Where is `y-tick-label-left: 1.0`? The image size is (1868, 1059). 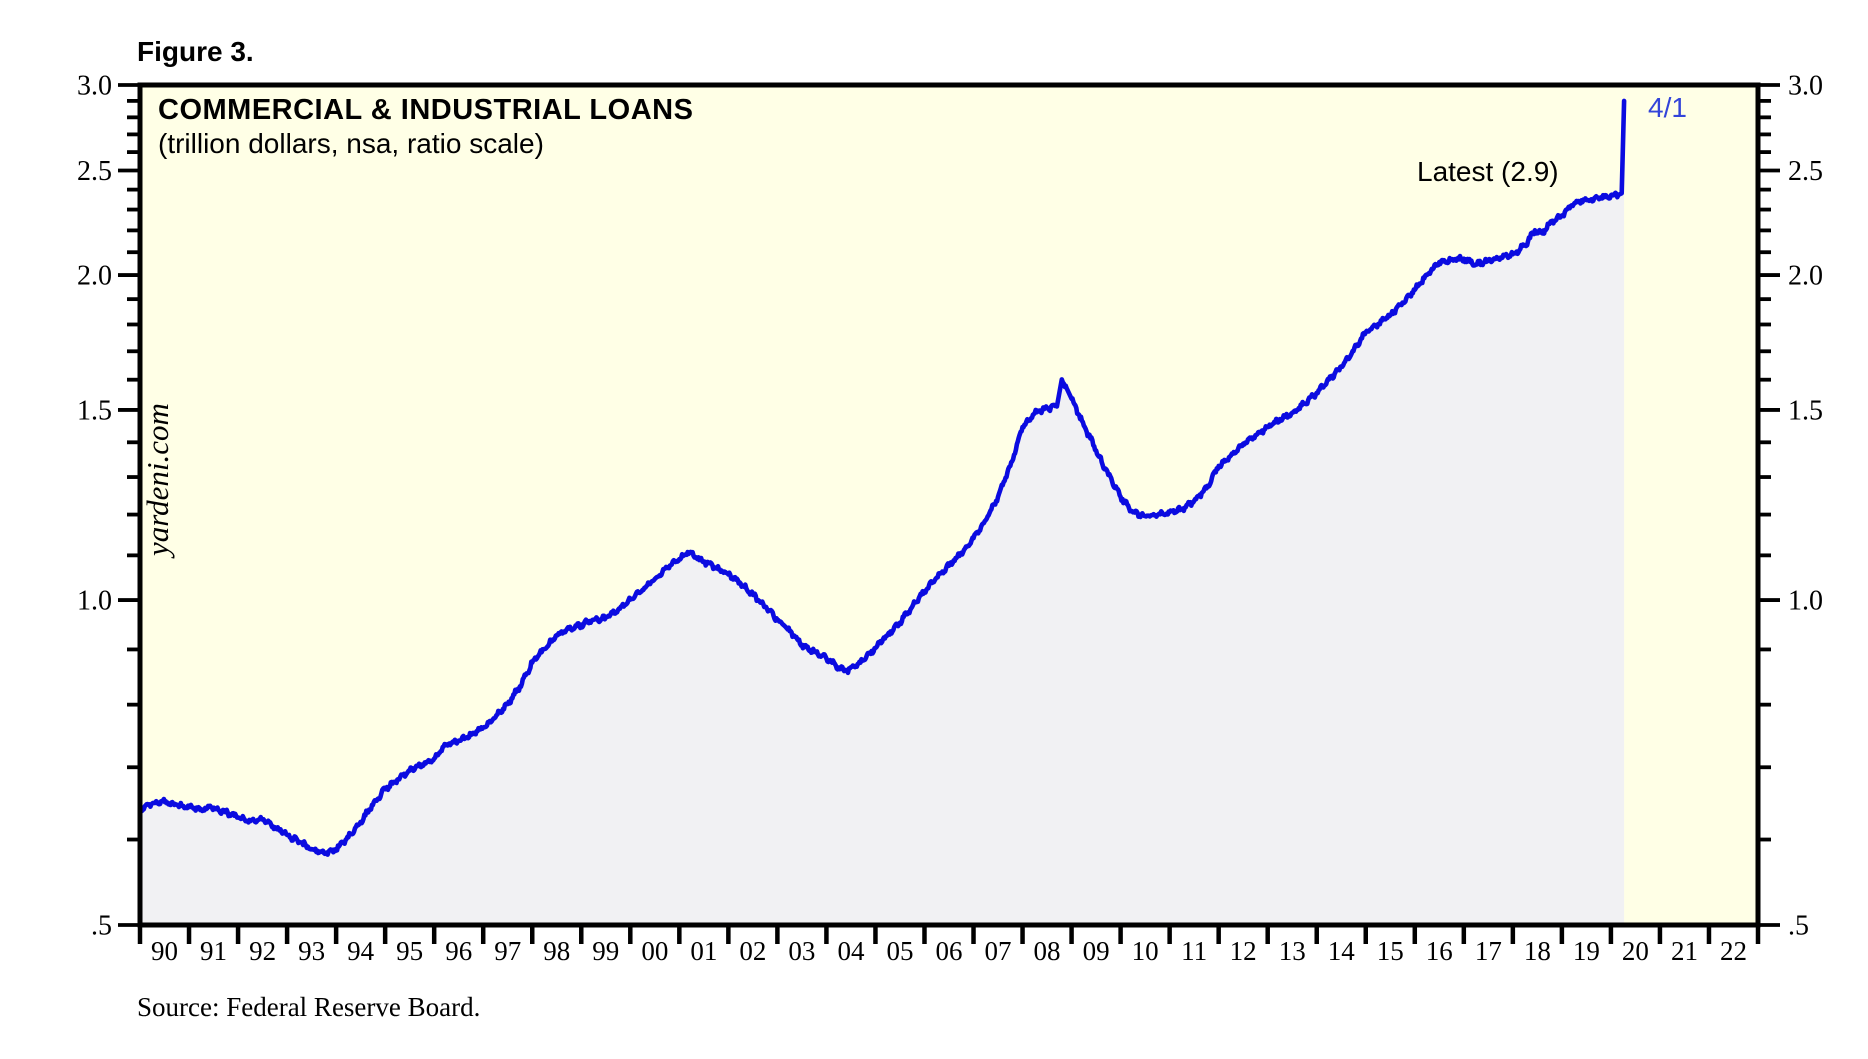
y-tick-label-left: 1.0 is located at coordinates (94, 601).